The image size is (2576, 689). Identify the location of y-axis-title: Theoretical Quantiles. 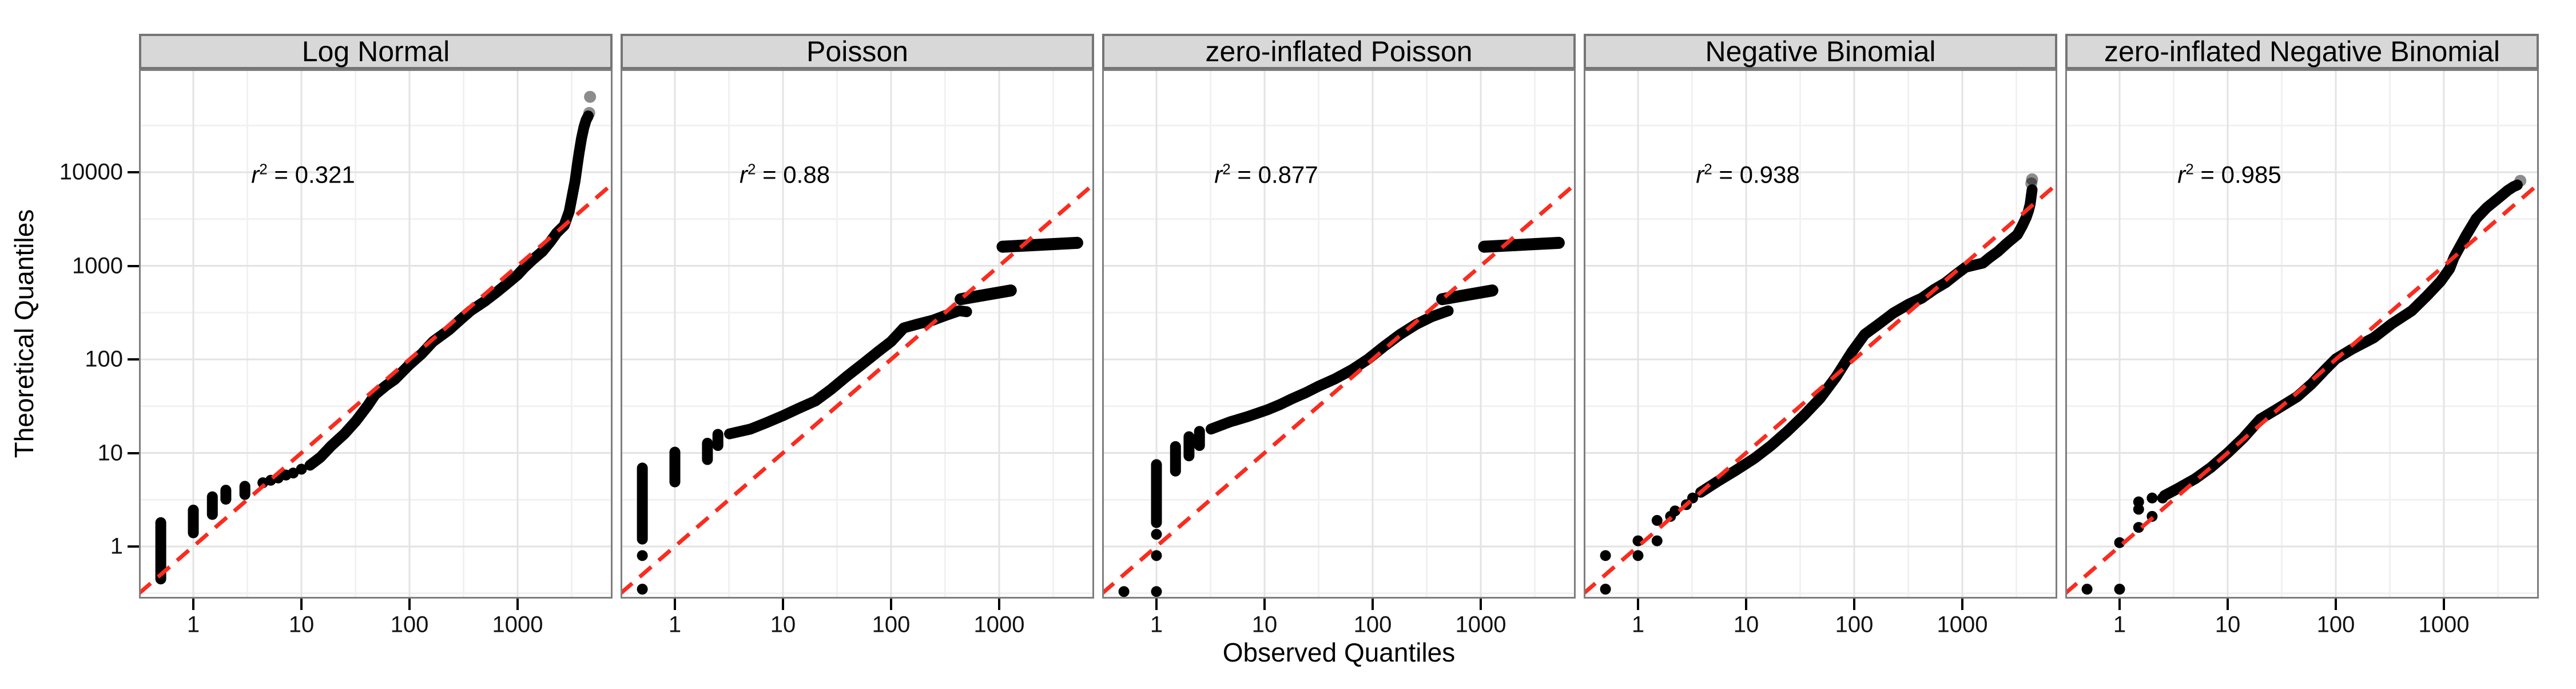
(24, 333).